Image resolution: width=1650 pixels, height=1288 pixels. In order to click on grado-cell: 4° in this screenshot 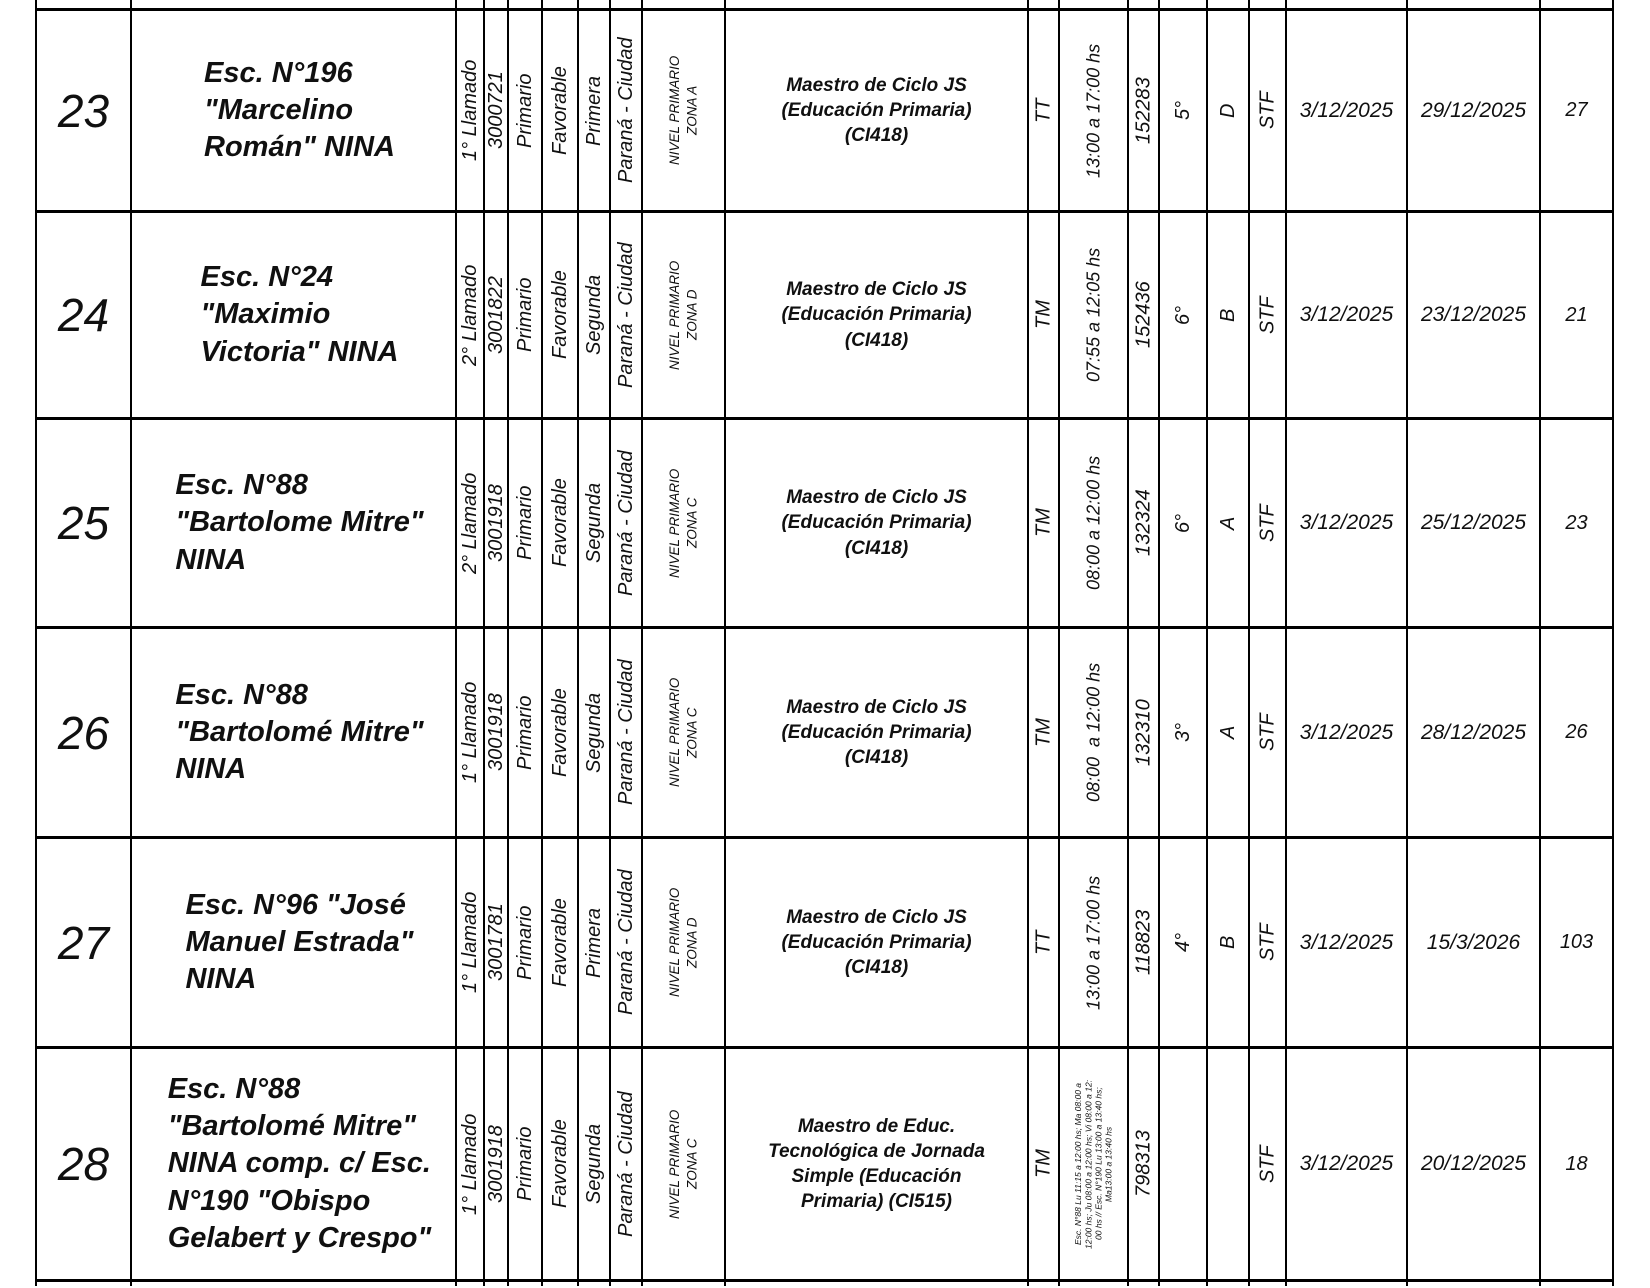, I will do `click(1183, 942)`.